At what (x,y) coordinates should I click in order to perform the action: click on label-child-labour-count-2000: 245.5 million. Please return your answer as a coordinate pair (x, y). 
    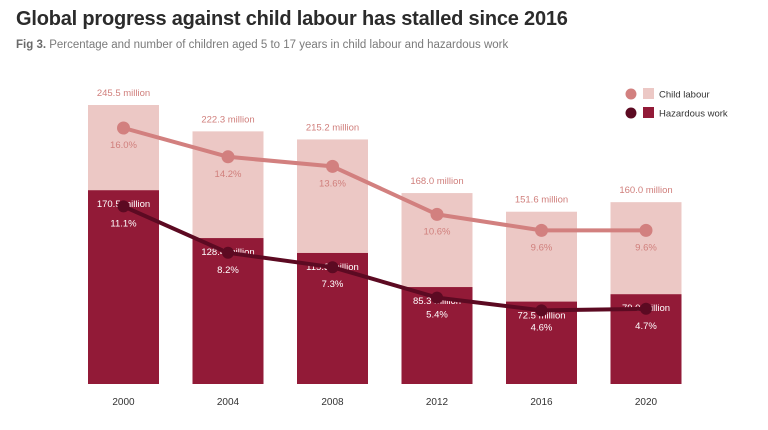
    Looking at the image, I should click on (123, 93).